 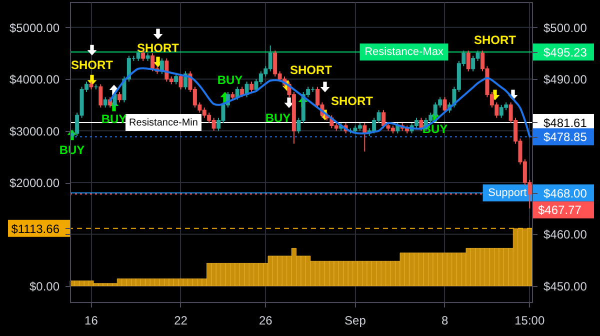 What do you see at coordinates (566, 53) in the screenshot?
I see `y-tick-label: $495.23` at bounding box center [566, 53].